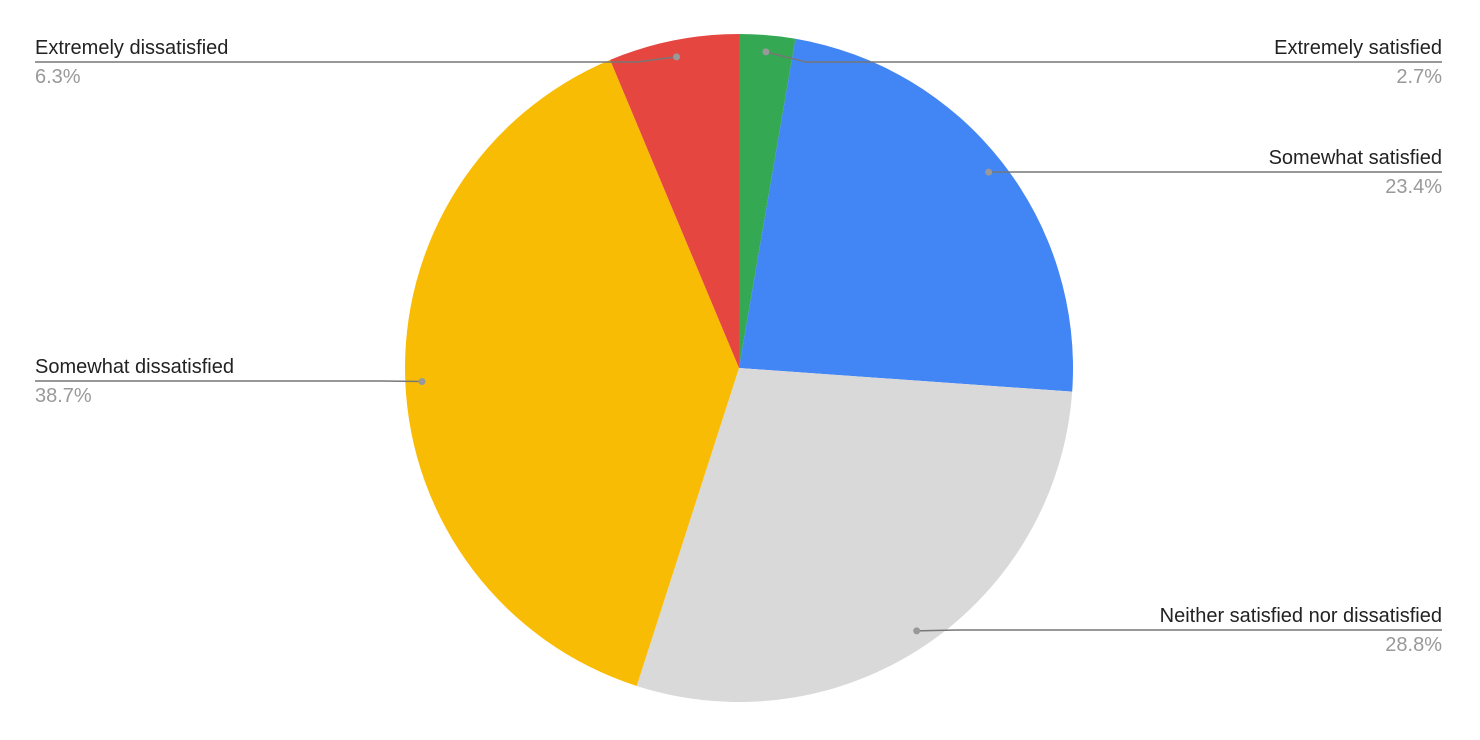 The width and height of the screenshot is (1480, 740). What do you see at coordinates (230, 381) in the screenshot?
I see `slice-label-somewhat-dissatisfied: Somewhat dissatisfied 38.7%` at bounding box center [230, 381].